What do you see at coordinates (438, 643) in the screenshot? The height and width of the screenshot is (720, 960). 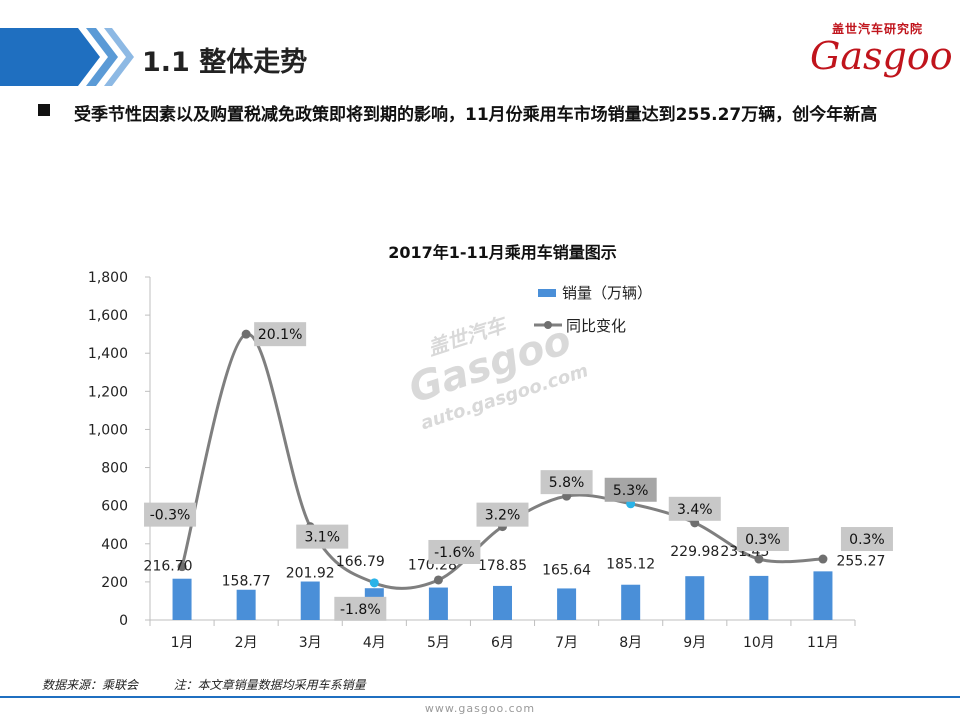 I see `x-tick-label: 5月` at bounding box center [438, 643].